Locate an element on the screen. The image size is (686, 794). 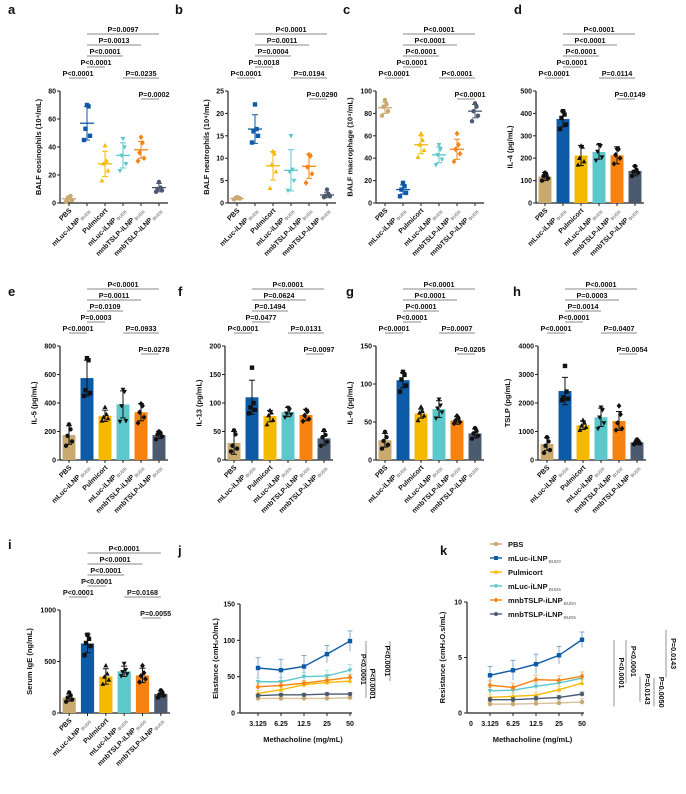
pvalue-label: P=0.0149 is located at coordinates (630, 94).